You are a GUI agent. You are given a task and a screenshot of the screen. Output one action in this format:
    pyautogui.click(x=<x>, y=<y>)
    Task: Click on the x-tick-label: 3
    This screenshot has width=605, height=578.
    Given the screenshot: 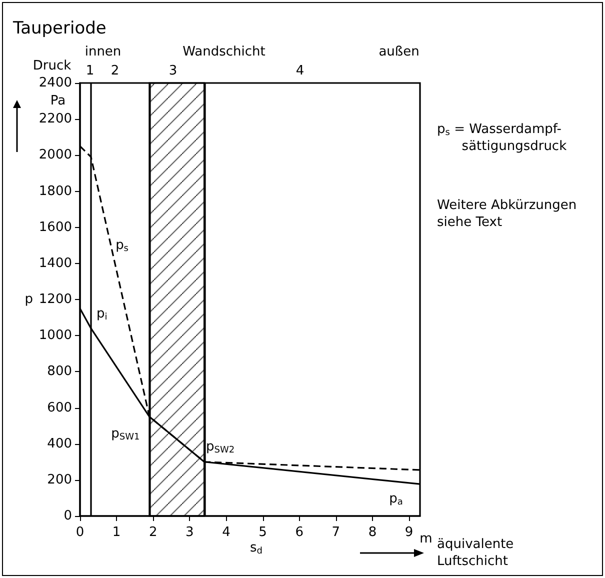 What is the action you would take?
    pyautogui.click(x=190, y=532)
    